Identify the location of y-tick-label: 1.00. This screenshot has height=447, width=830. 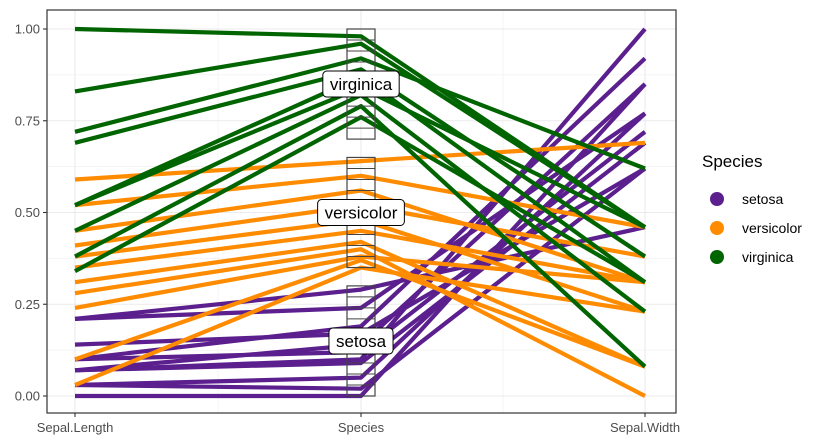
(27, 29).